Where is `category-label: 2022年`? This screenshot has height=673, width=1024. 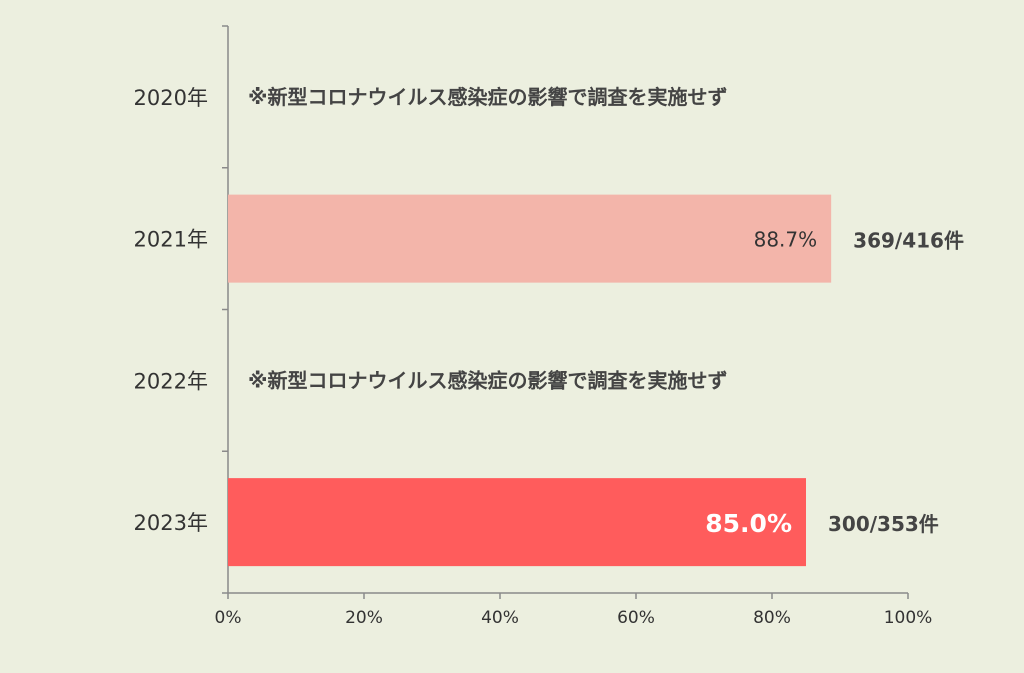
category-label: 2022年 is located at coordinates (171, 381).